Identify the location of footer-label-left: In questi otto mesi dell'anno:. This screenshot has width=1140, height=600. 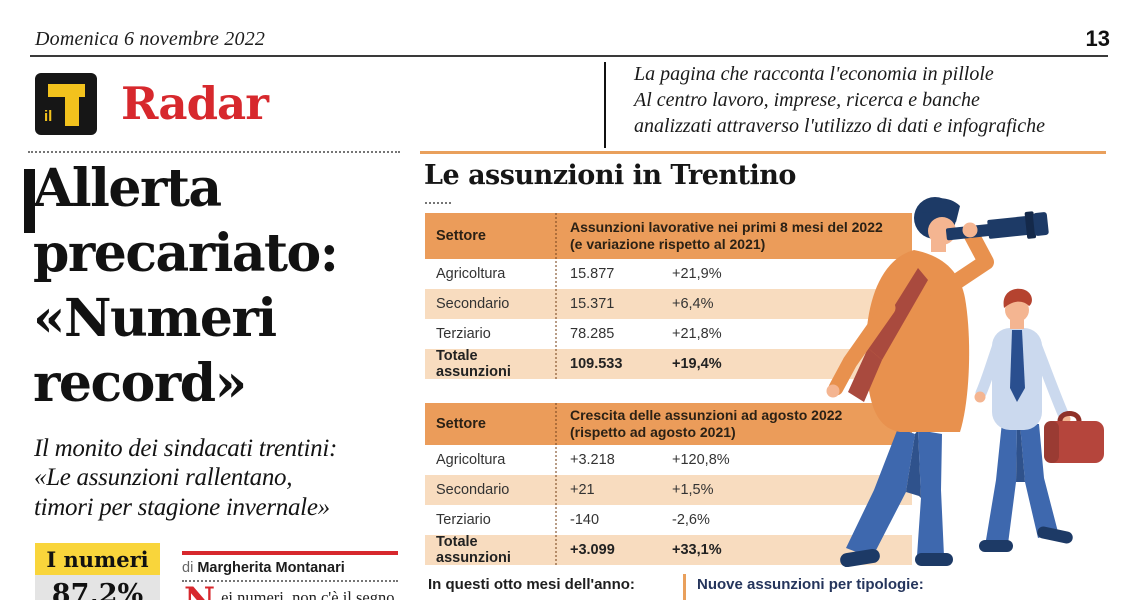
(531, 584).